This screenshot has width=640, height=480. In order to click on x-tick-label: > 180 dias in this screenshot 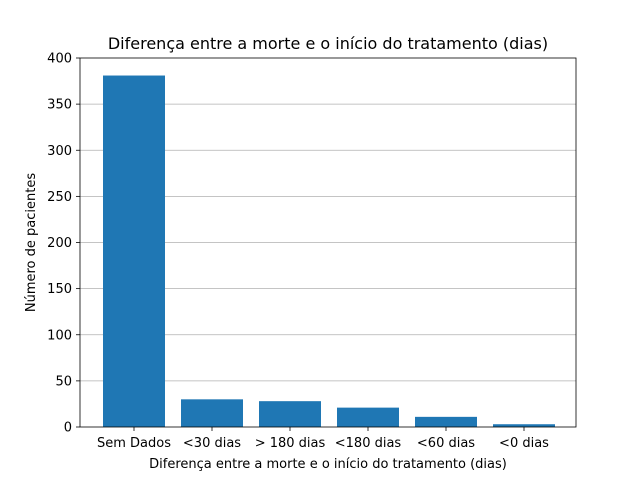, I will do `click(290, 443)`.